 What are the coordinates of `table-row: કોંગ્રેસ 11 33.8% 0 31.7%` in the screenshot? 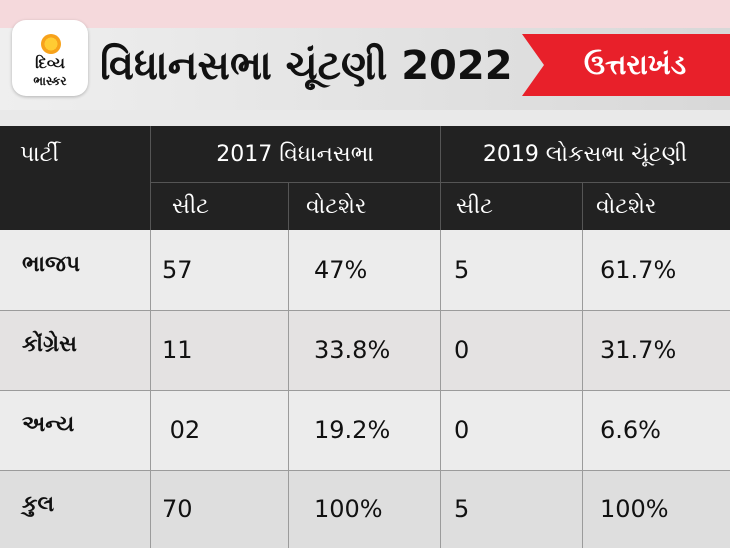 It's located at (365, 350).